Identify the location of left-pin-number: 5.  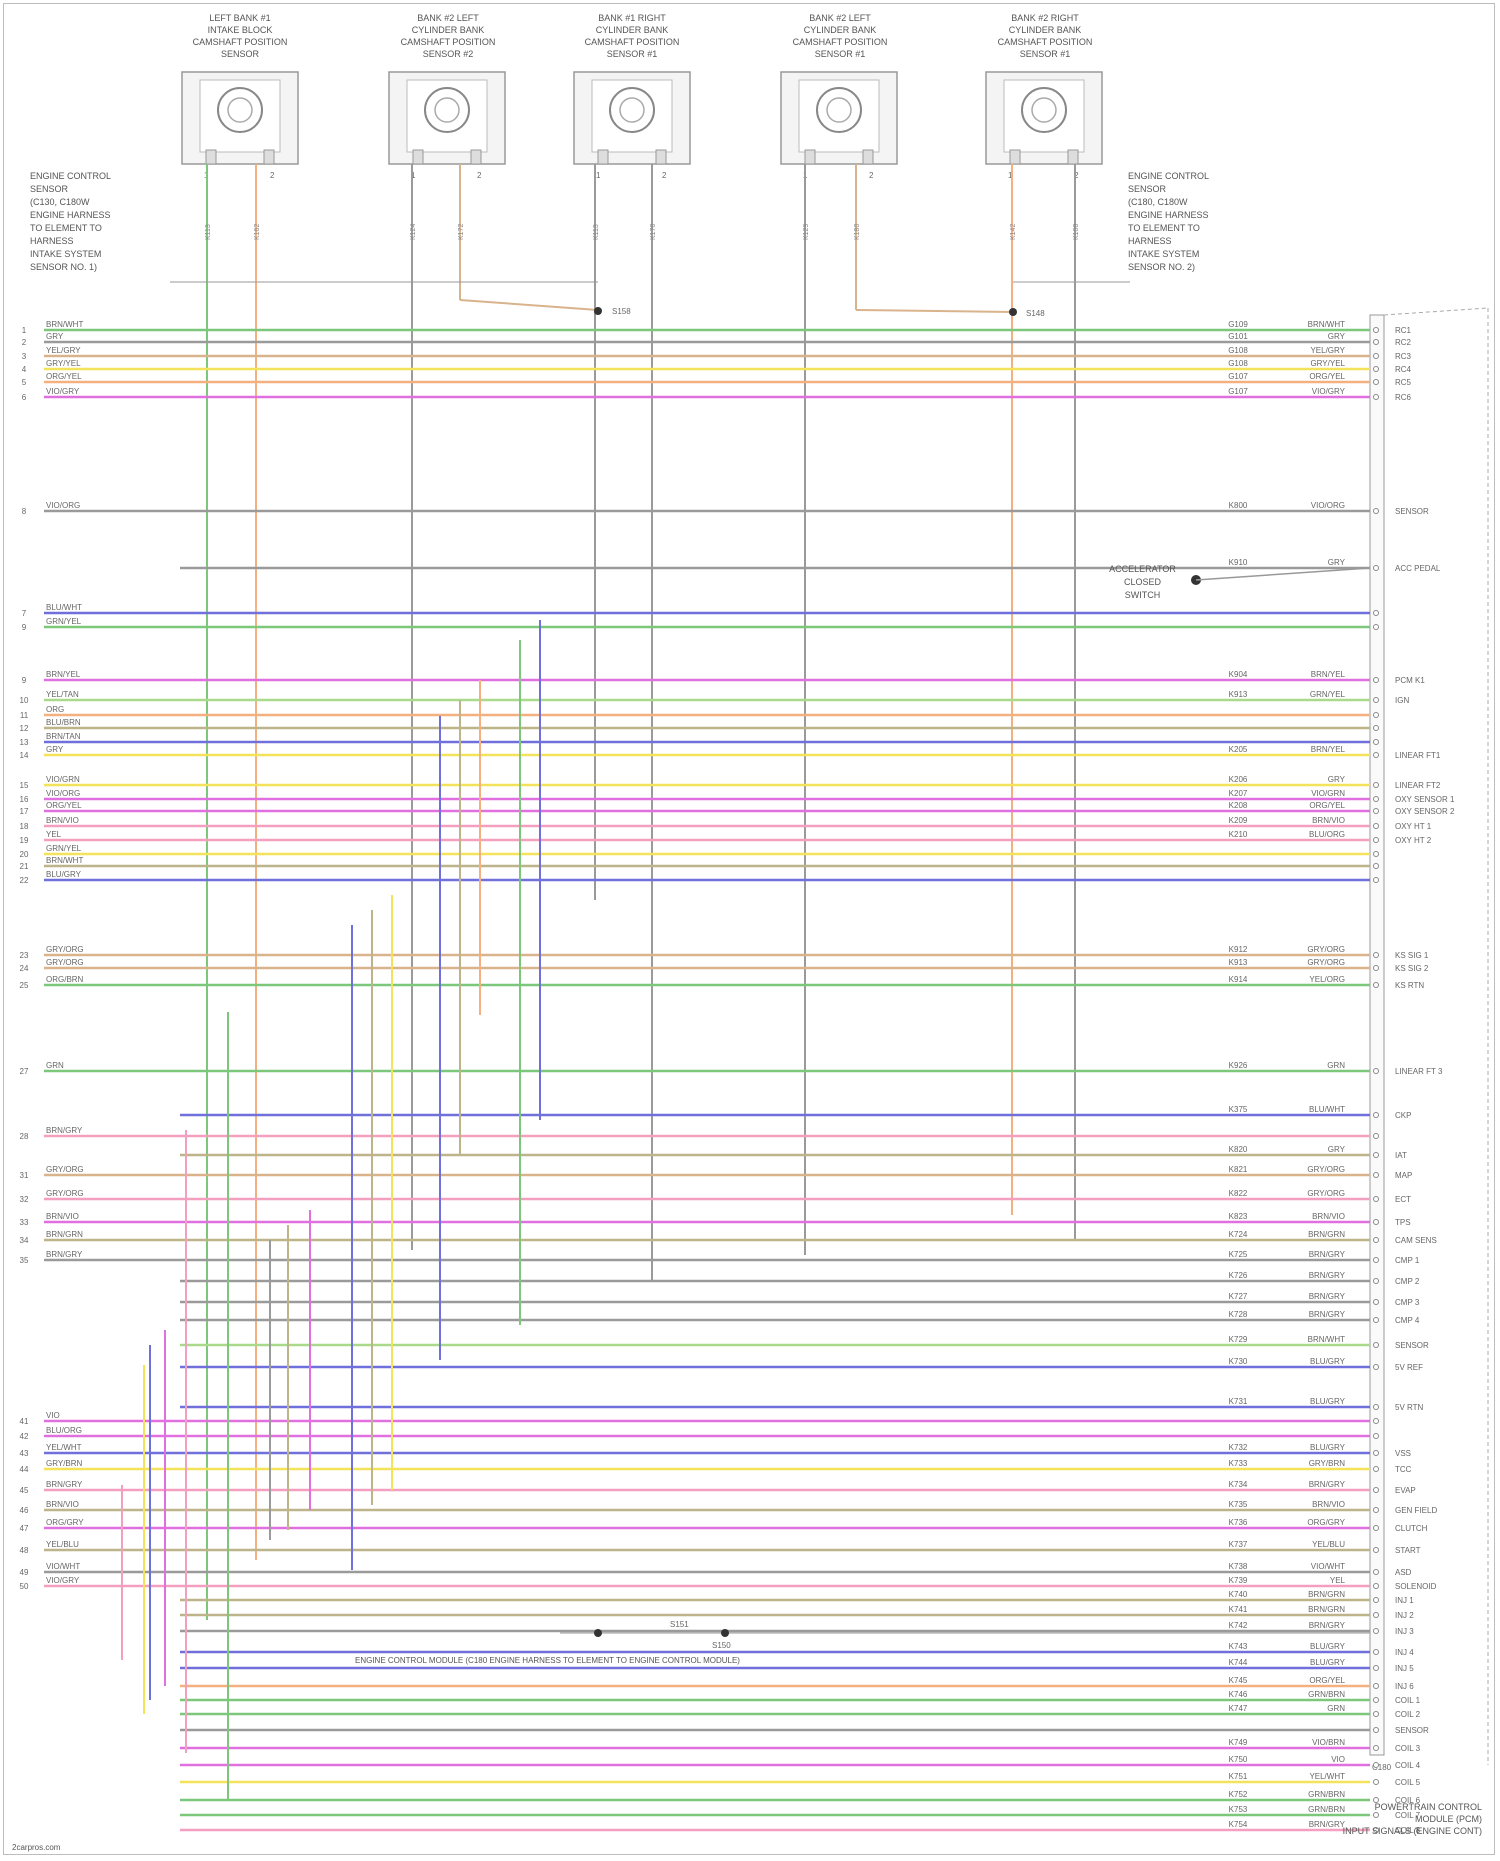
(24, 382).